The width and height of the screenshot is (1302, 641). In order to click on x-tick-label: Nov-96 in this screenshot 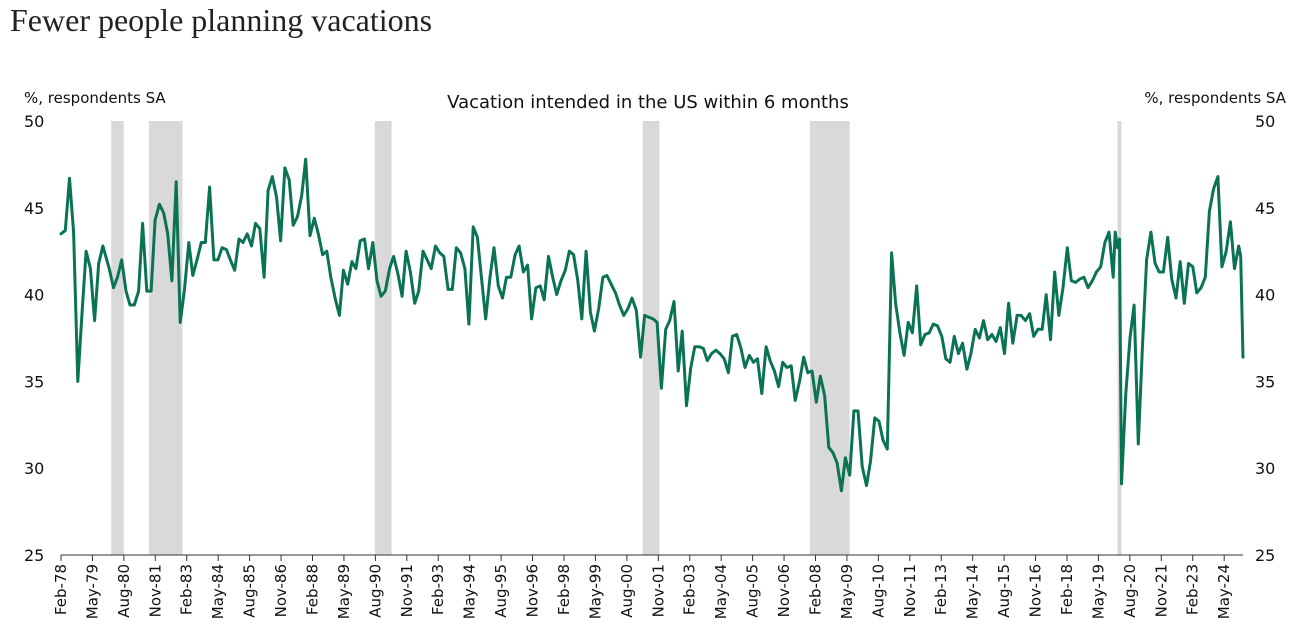, I will do `click(533, 590)`.